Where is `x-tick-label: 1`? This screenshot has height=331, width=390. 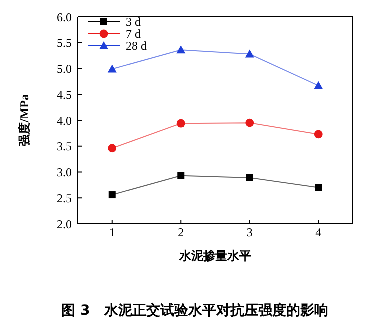 x-tick-label: 1 is located at coordinates (112, 233).